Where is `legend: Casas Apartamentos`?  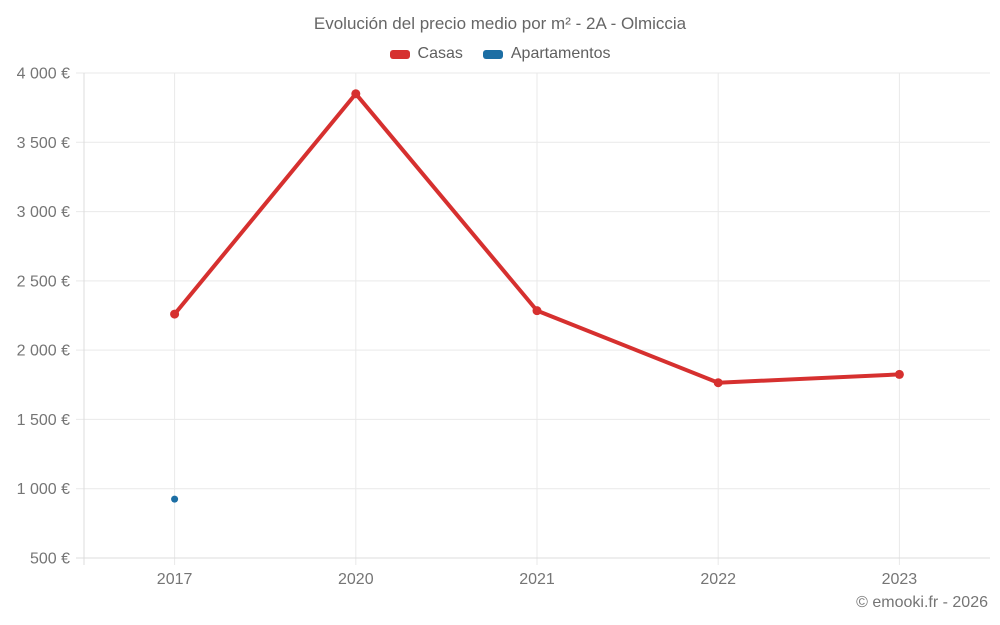 legend: Casas Apartamentos is located at coordinates (500, 54).